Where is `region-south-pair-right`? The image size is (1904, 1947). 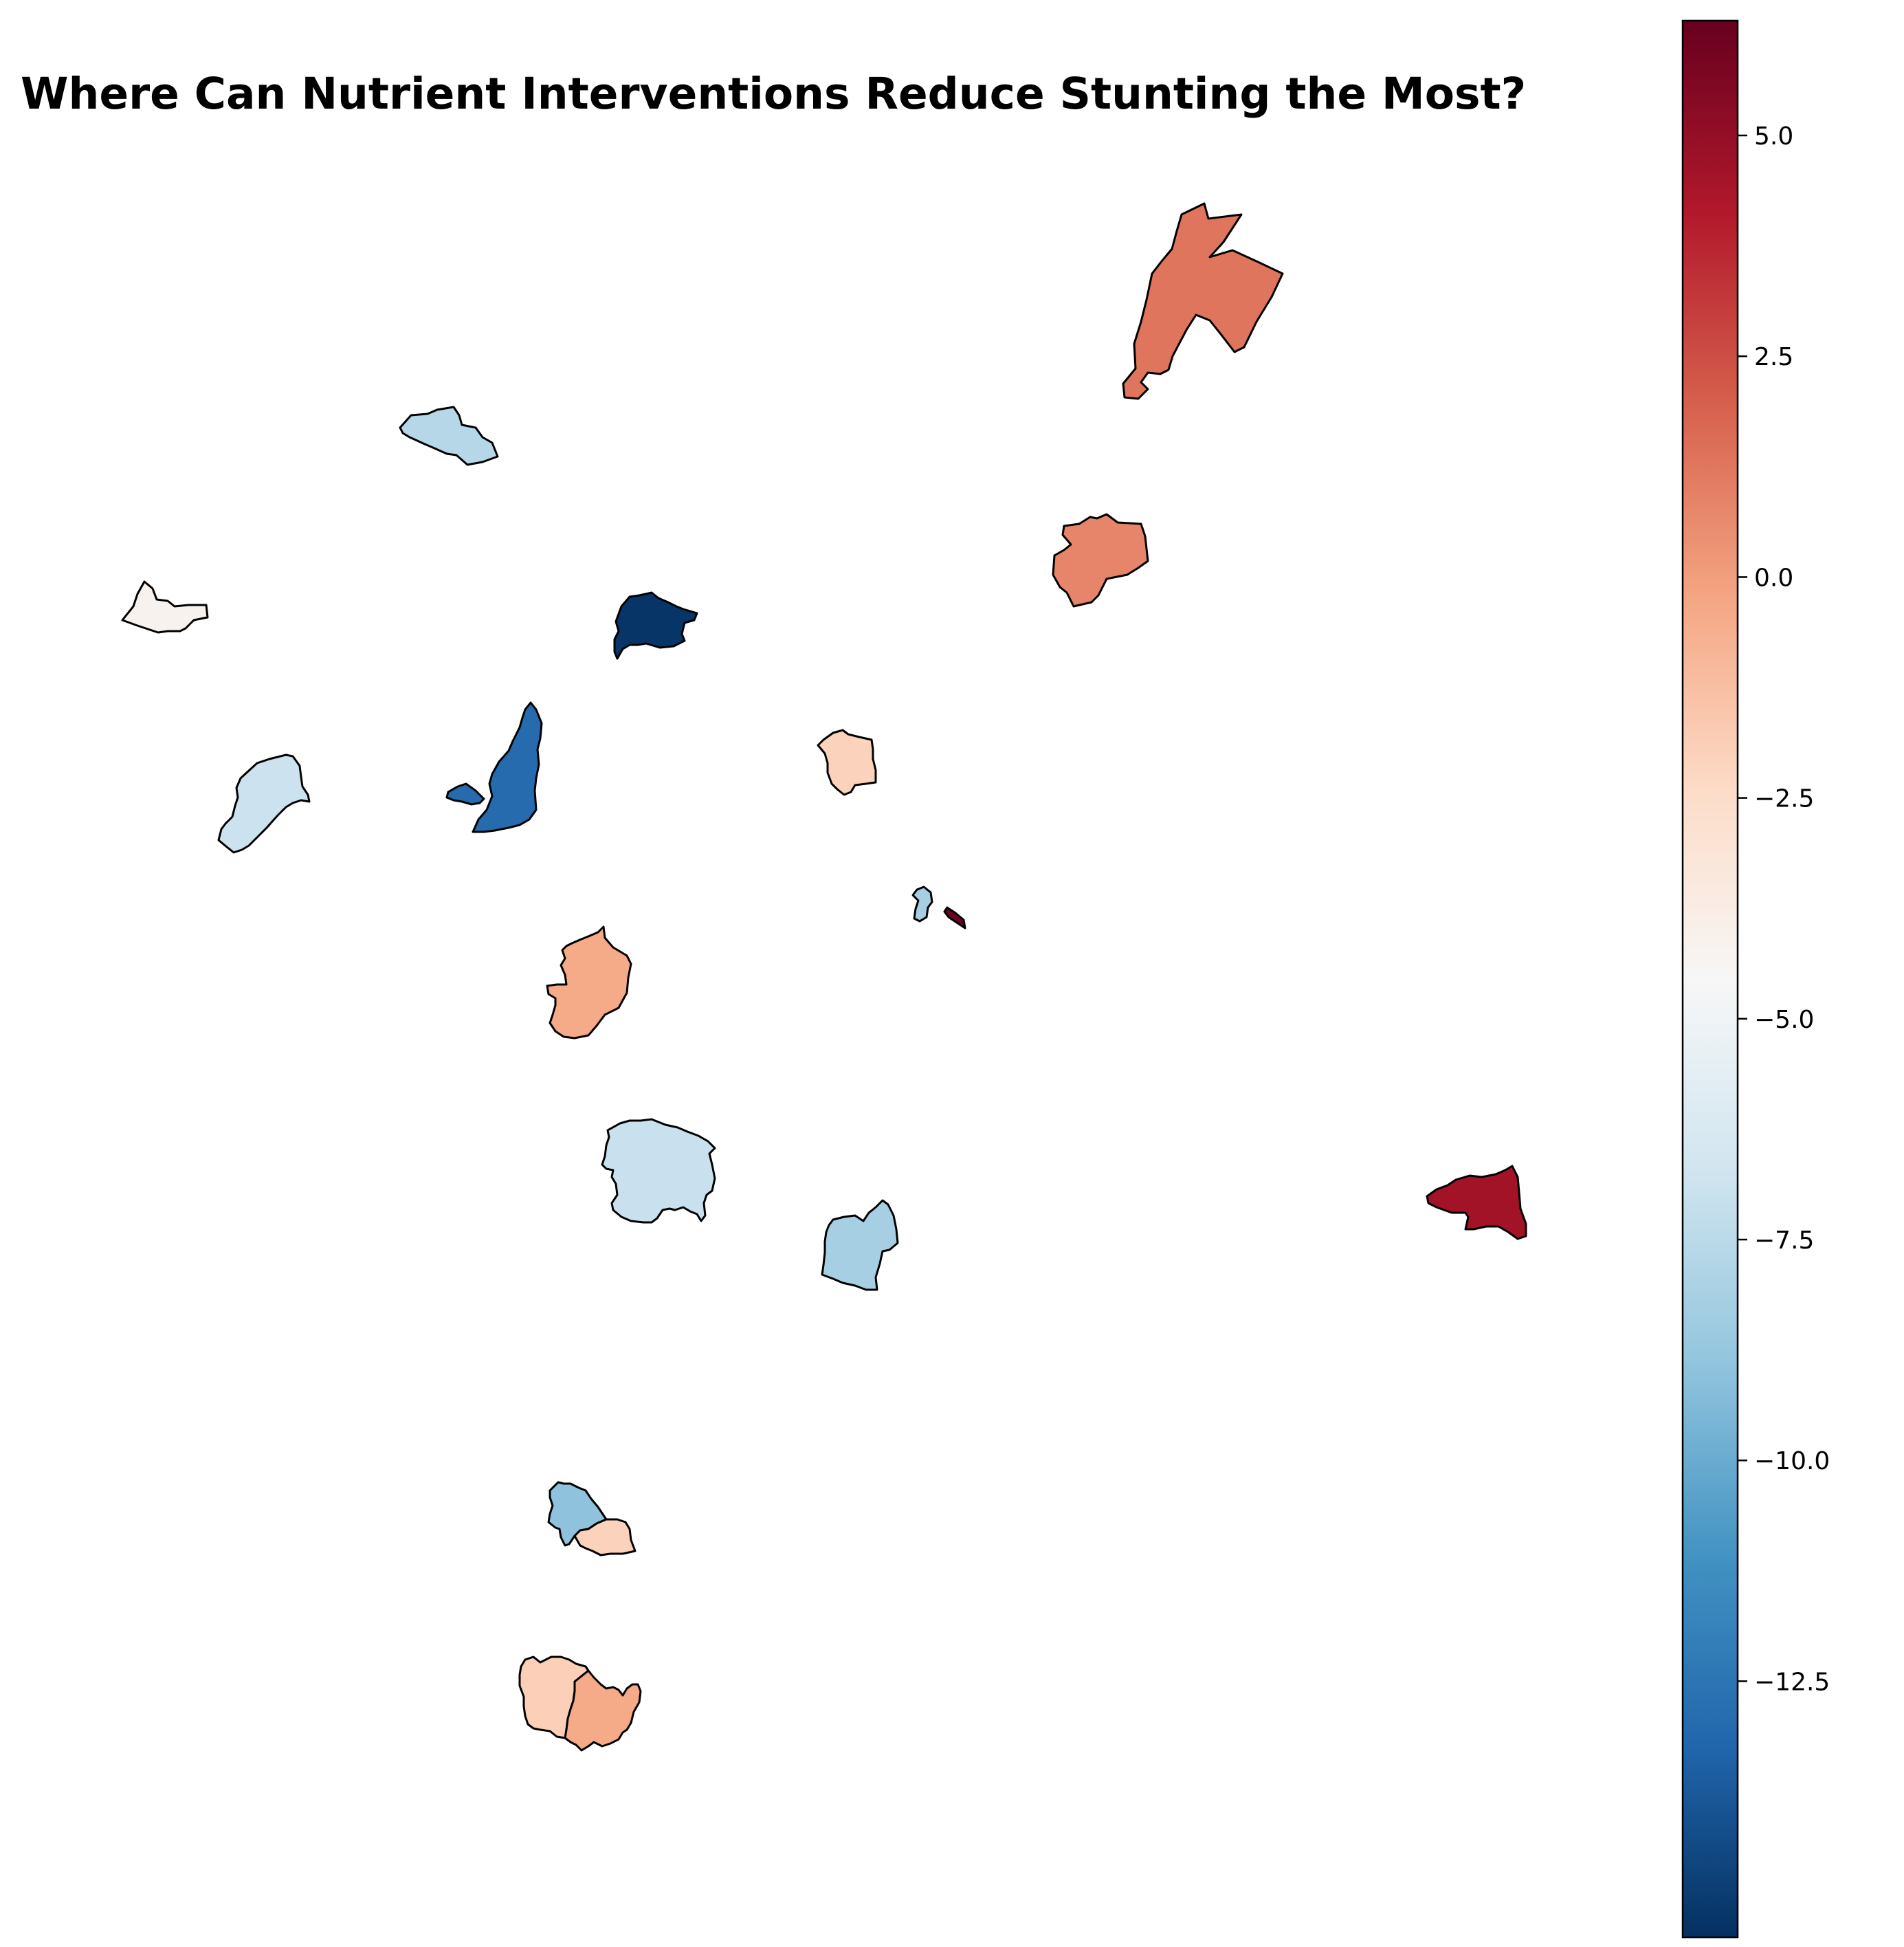 region-south-pair-right is located at coordinates (604, 1537).